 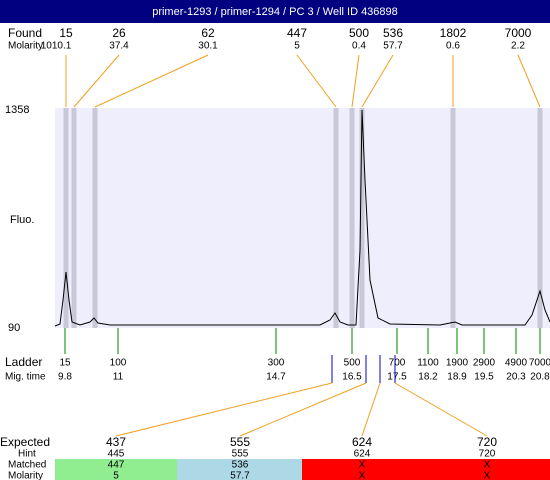 I want to click on ladder-size: 7000, so click(x=539, y=363).